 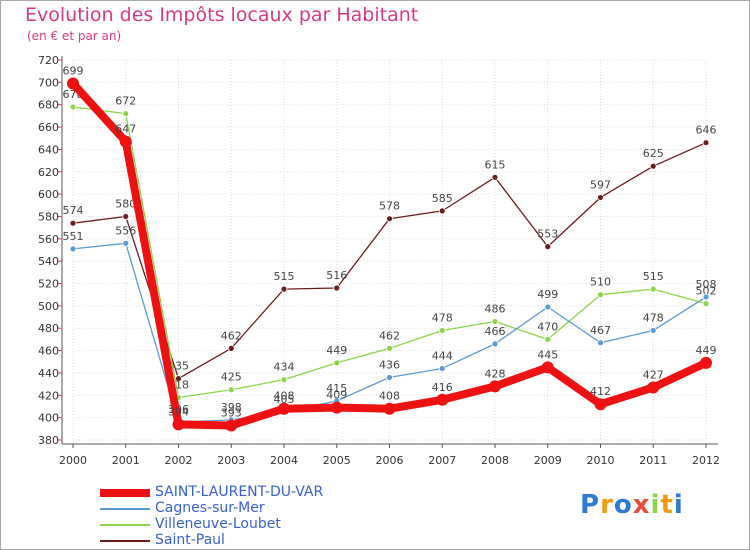 What do you see at coordinates (623, 505) in the screenshot?
I see `logo-letter: o` at bounding box center [623, 505].